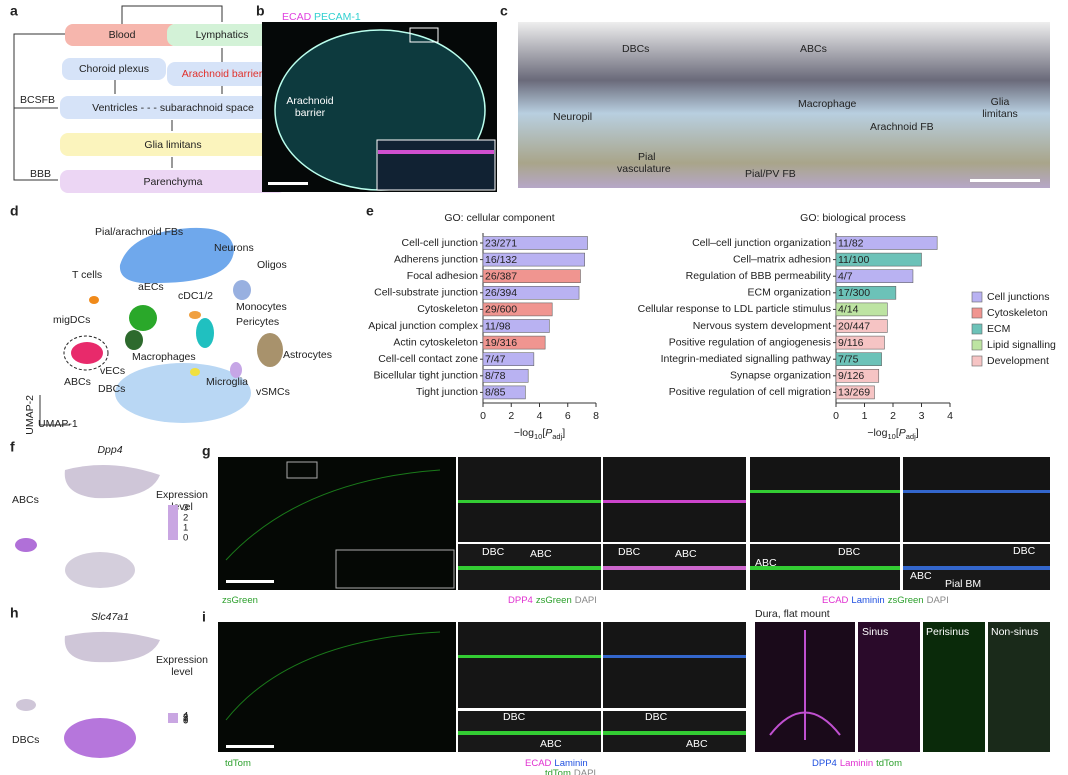  I want to click on category-label: Tight junction, so click(447, 392).